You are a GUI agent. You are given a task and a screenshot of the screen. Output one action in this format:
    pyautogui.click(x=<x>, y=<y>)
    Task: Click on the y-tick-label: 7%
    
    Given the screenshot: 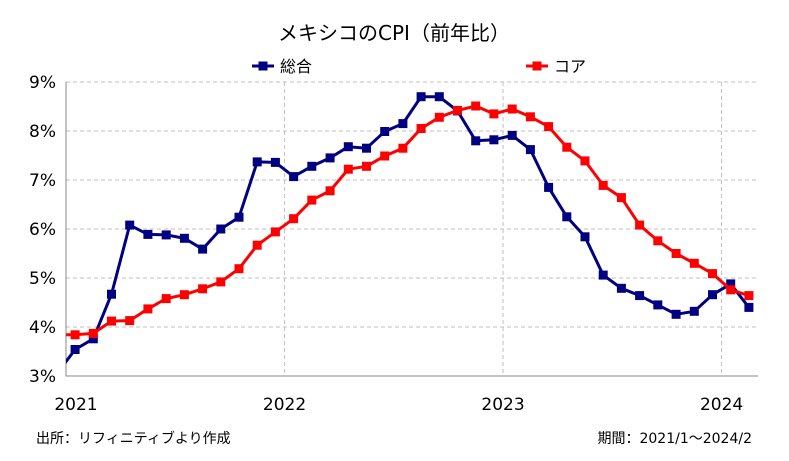 What is the action you would take?
    pyautogui.click(x=42, y=181)
    